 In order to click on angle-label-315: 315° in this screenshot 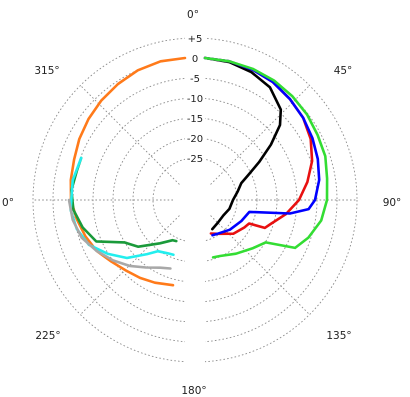, I will do `click(46, 71)`.